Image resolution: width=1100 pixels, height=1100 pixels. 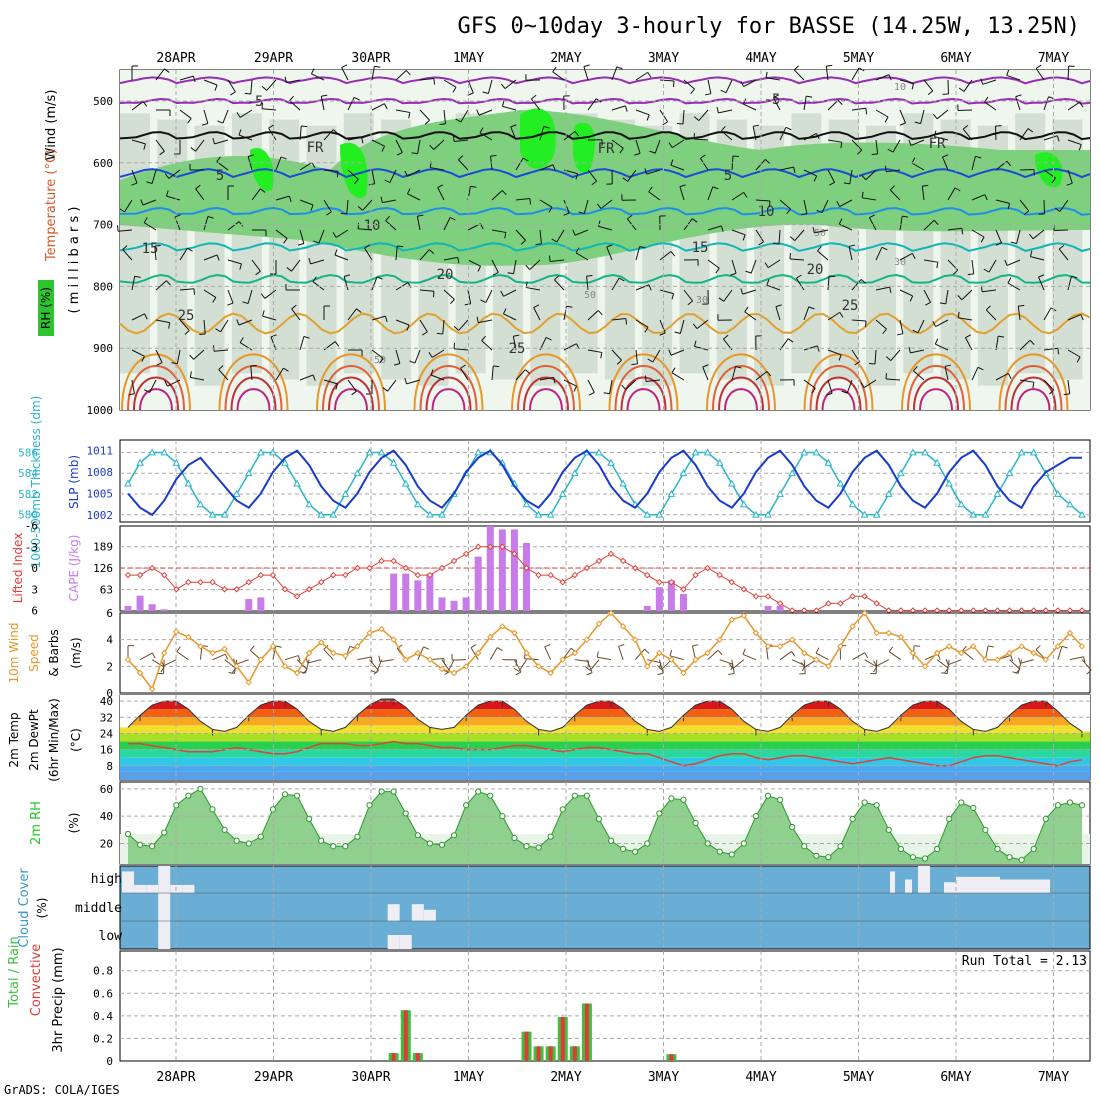 I want to click on temp-contour-minus5, so click(x=605, y=101).